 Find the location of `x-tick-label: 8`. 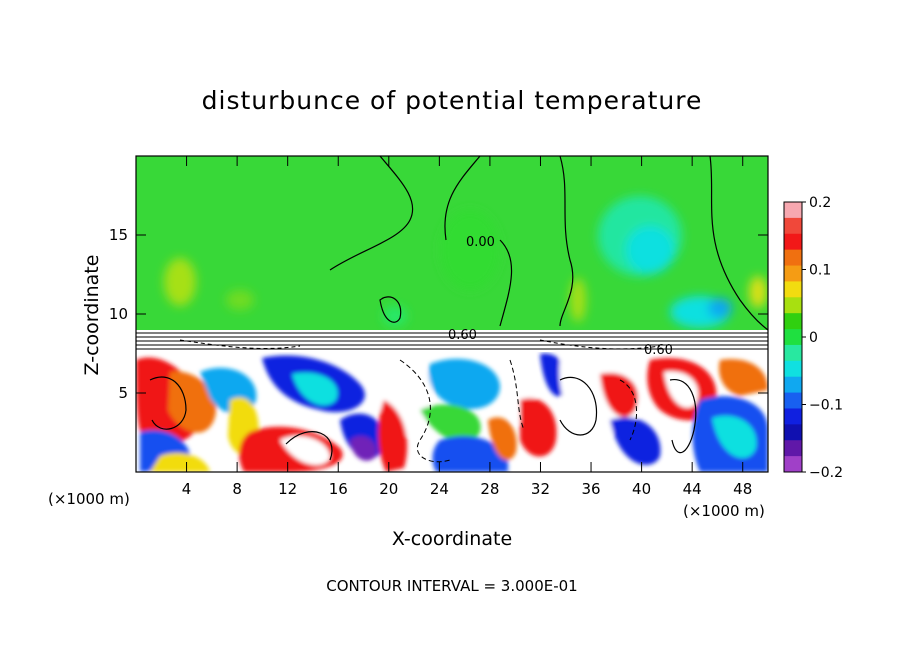

x-tick-label: 8 is located at coordinates (237, 489).